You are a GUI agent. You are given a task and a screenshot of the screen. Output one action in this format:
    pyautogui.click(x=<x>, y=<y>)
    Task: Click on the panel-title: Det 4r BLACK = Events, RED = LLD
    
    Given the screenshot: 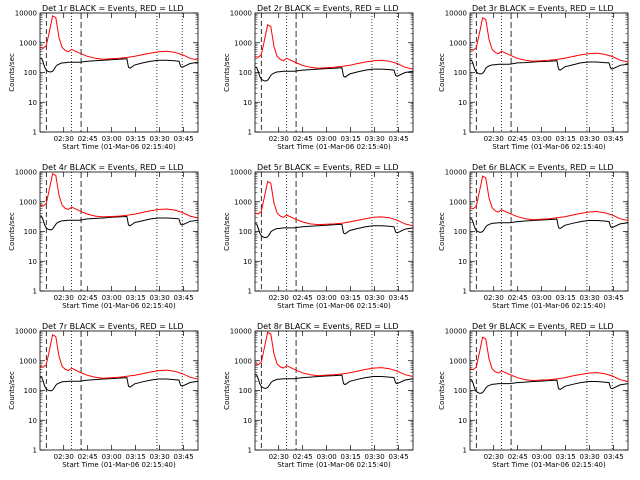 What is the action you would take?
    pyautogui.click(x=113, y=167)
    